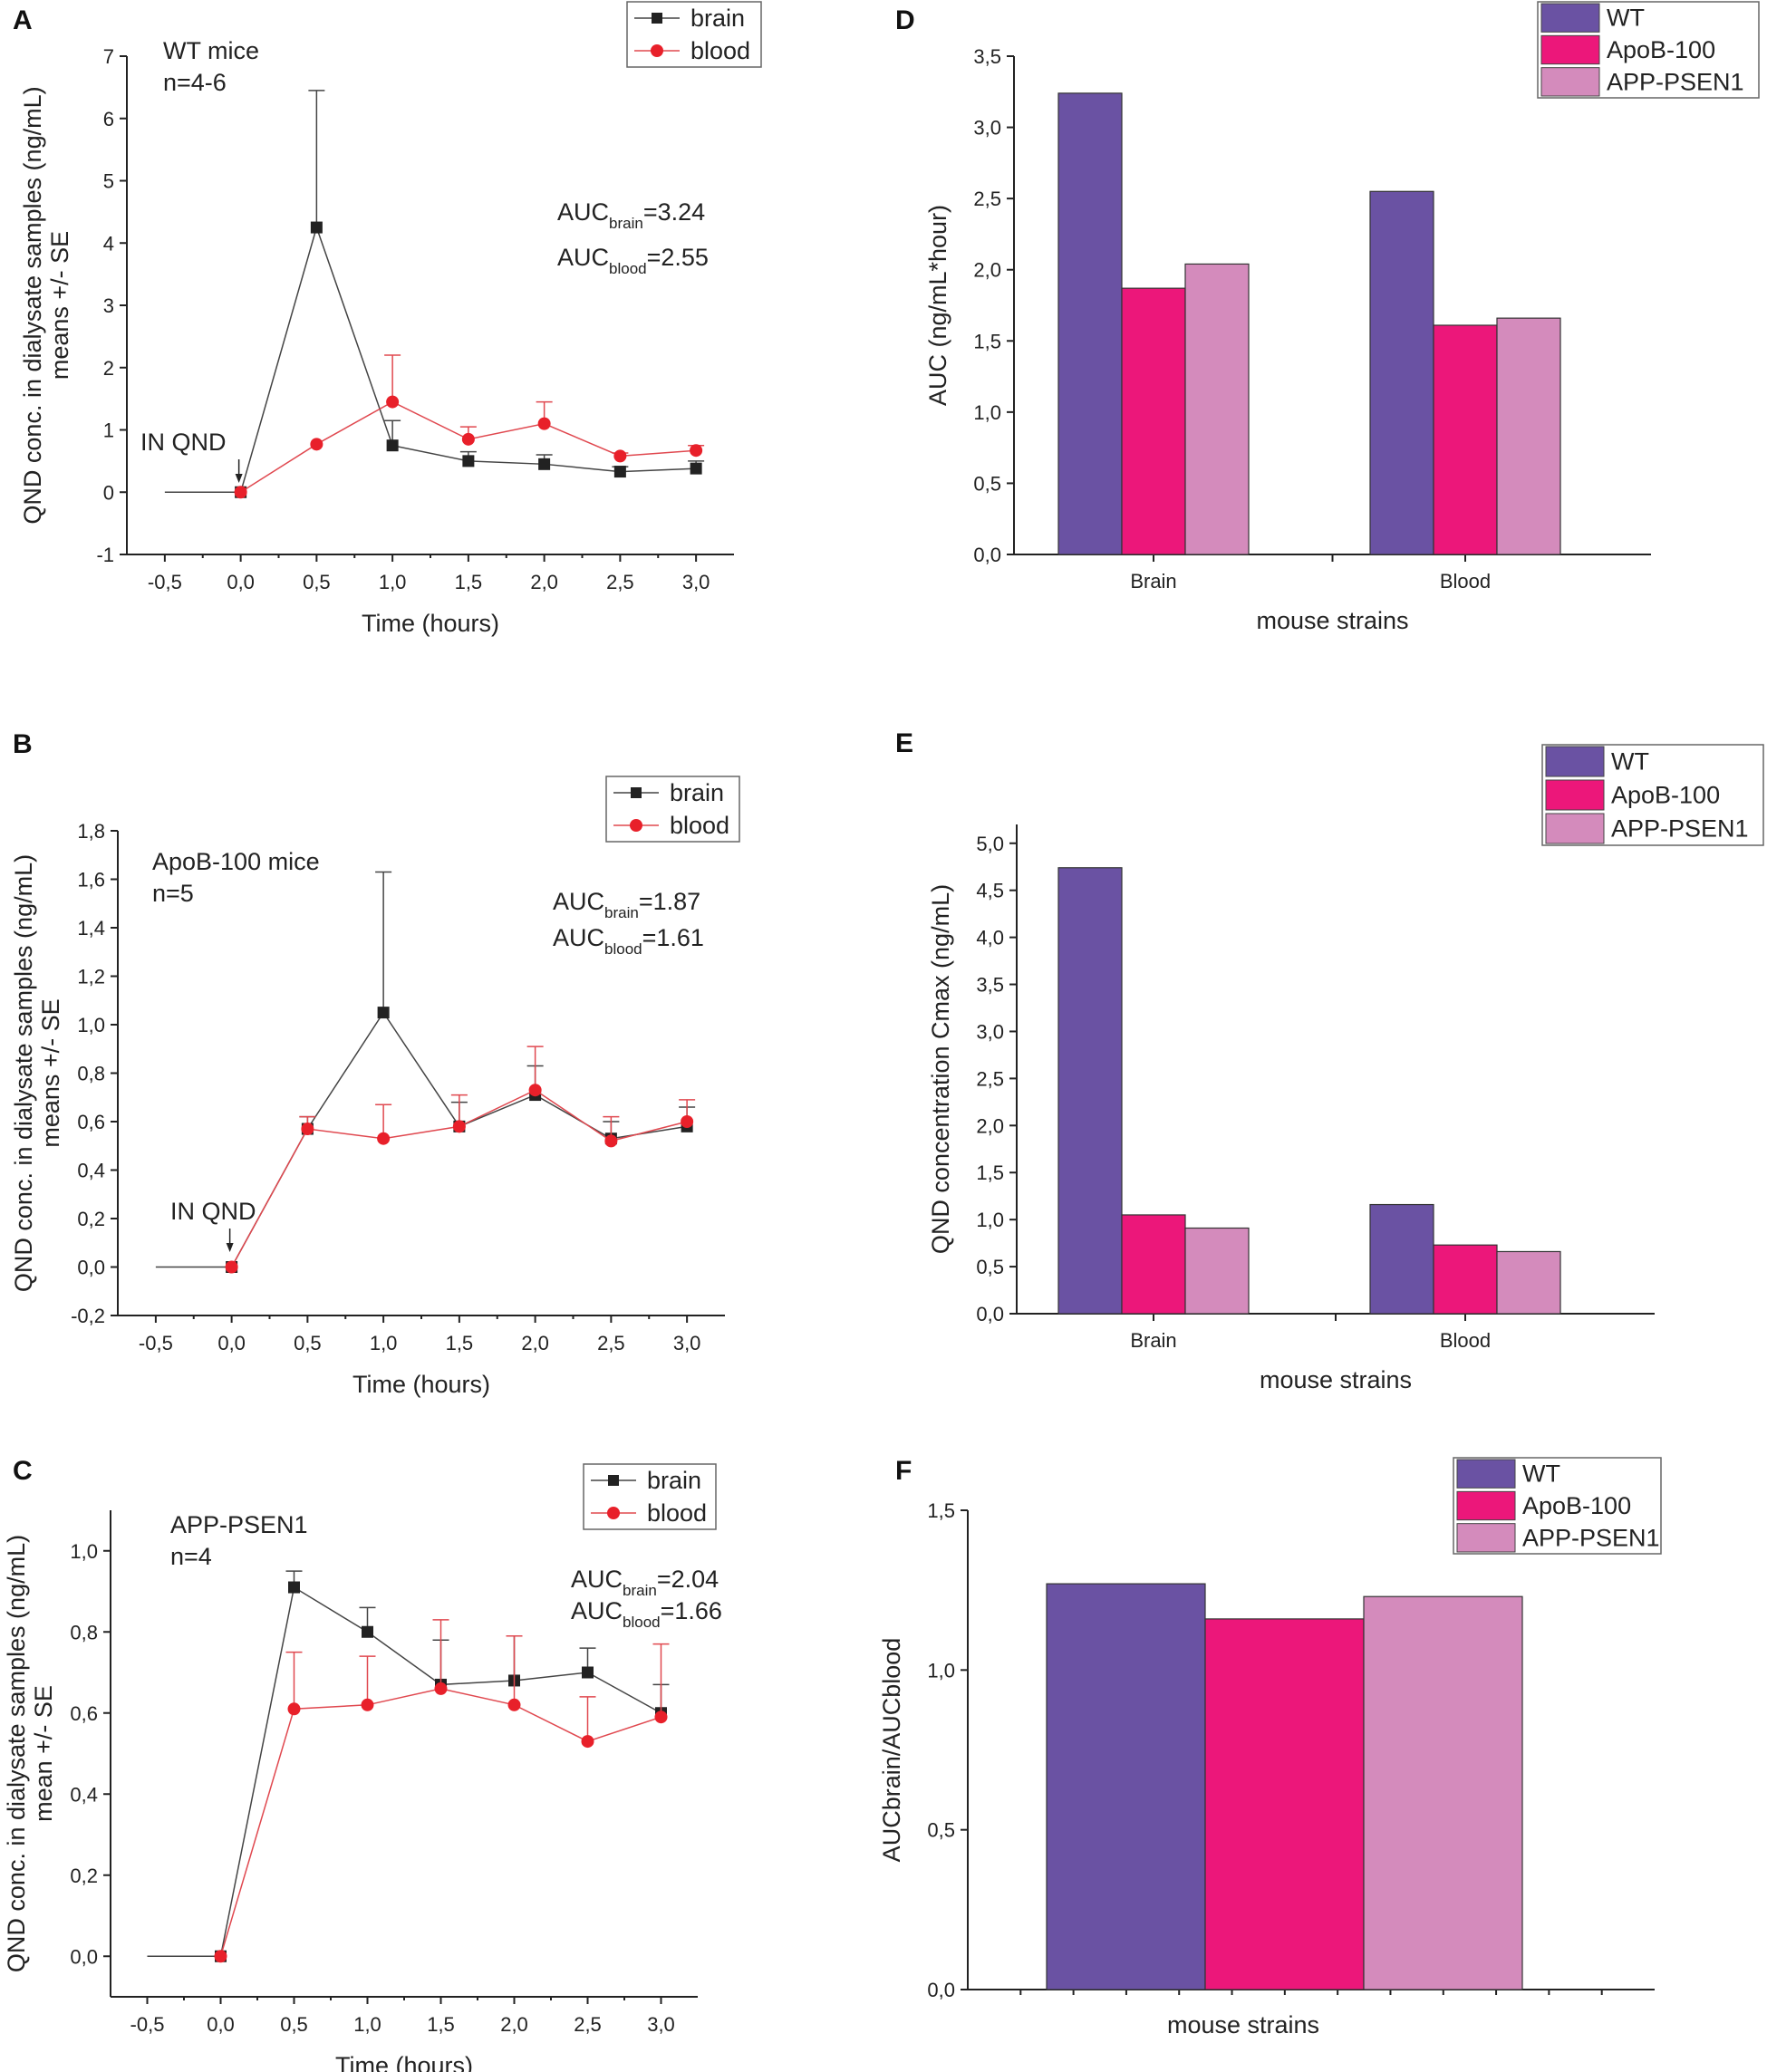 This screenshot has height=2072, width=1767. I want to click on y-tick-label: 7, so click(108, 56).